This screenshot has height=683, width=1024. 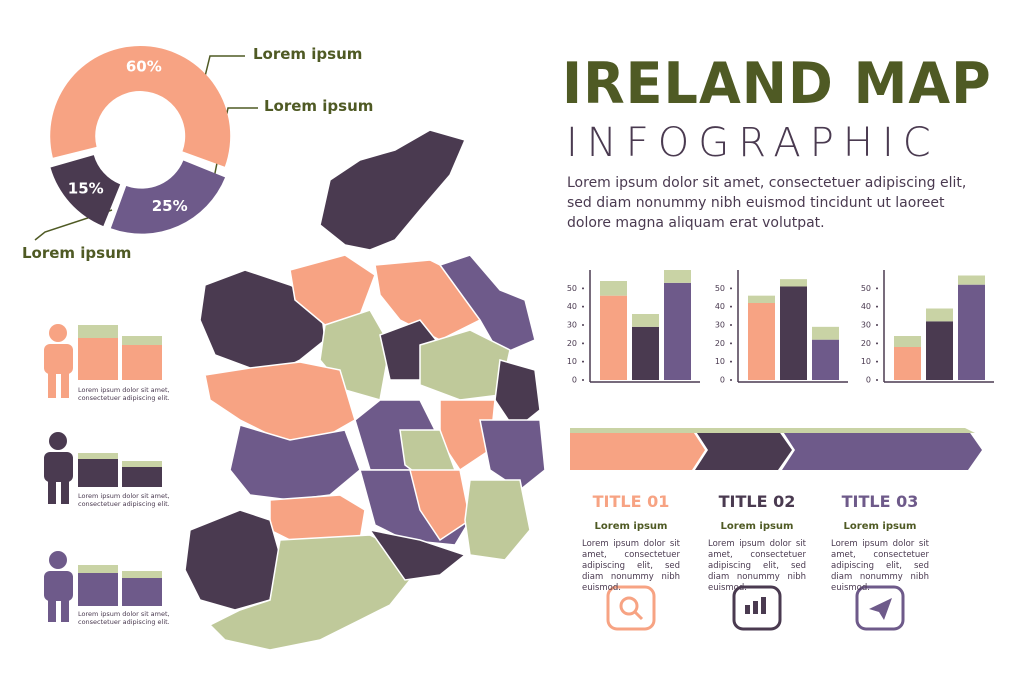 What do you see at coordinates (170, 206) in the screenshot?
I see `donut-value-label: 25%` at bounding box center [170, 206].